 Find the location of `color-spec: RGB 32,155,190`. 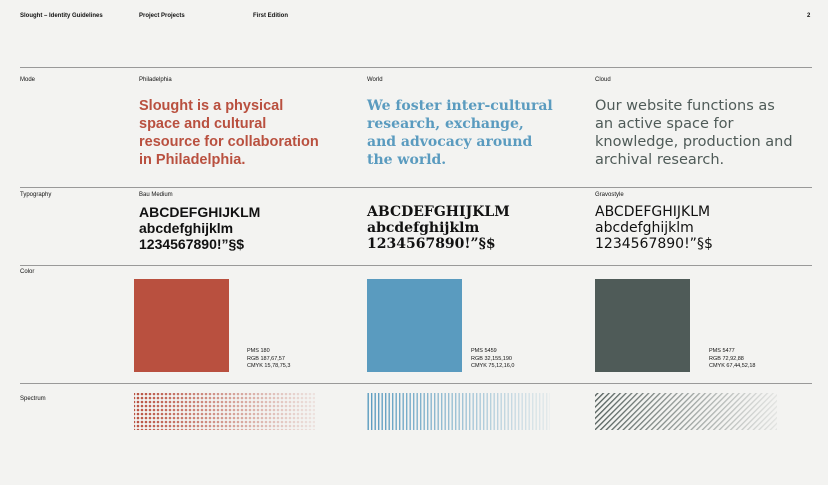

color-spec: RGB 32,155,190 is located at coordinates (491, 358).